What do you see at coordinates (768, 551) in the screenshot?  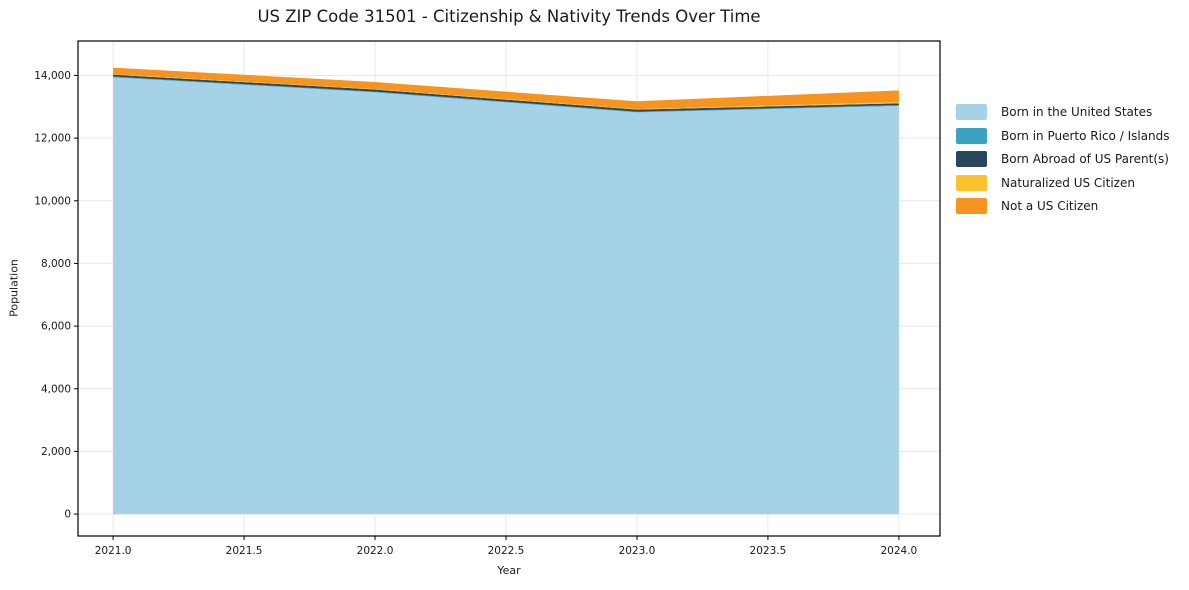 I see `x-tick-label: 2023.5` at bounding box center [768, 551].